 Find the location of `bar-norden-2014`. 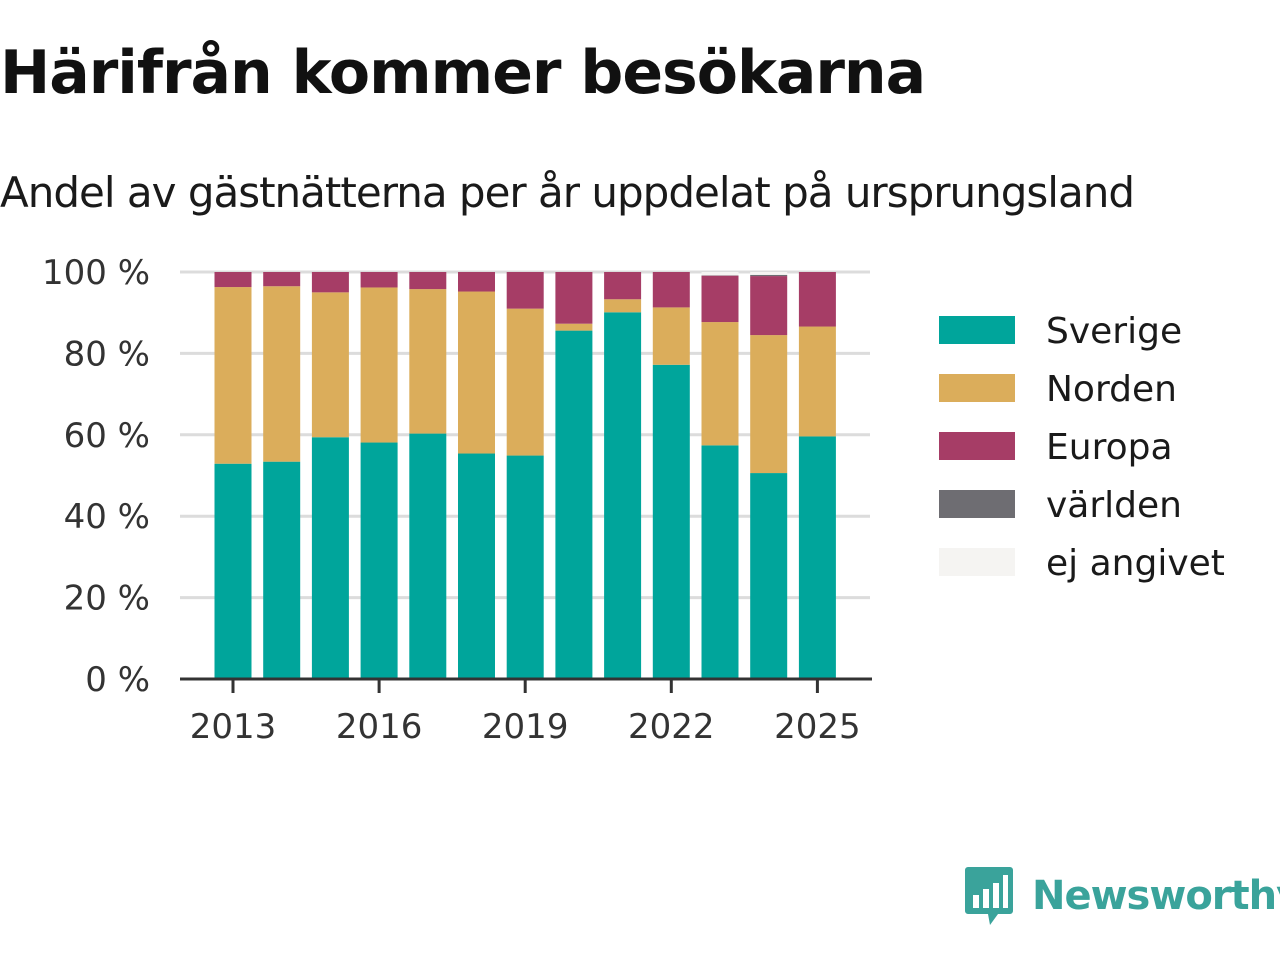

bar-norden-2014 is located at coordinates (282, 374).